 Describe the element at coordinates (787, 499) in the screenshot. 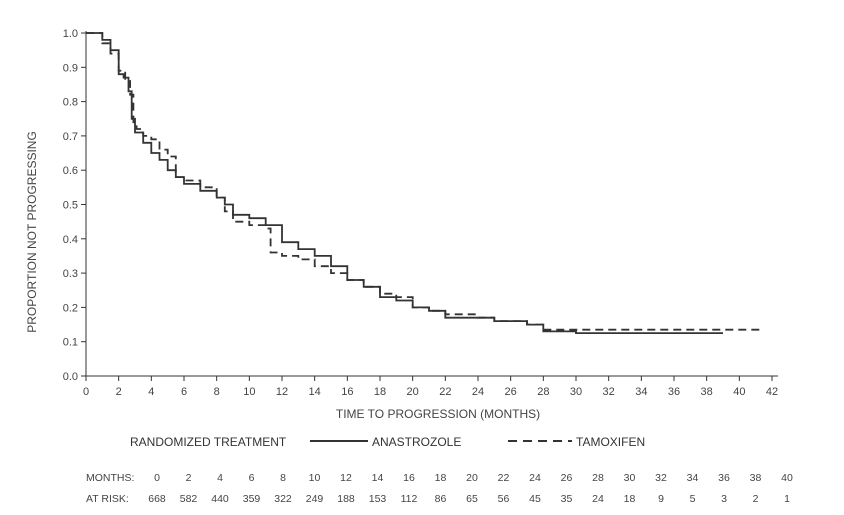

I see `at-risk-count: 1` at that location.